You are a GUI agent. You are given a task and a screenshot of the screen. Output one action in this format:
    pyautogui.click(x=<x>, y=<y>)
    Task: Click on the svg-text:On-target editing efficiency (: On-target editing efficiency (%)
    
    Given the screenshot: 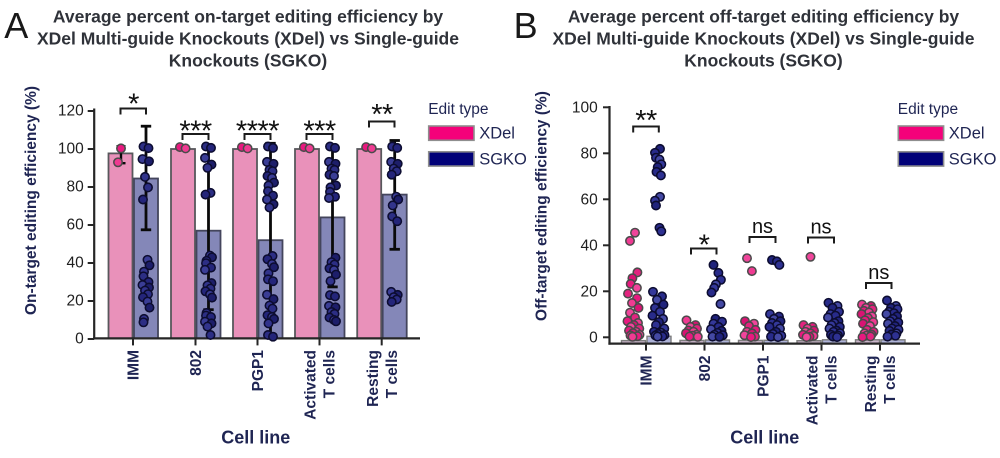 What is the action you would take?
    pyautogui.click(x=31, y=200)
    